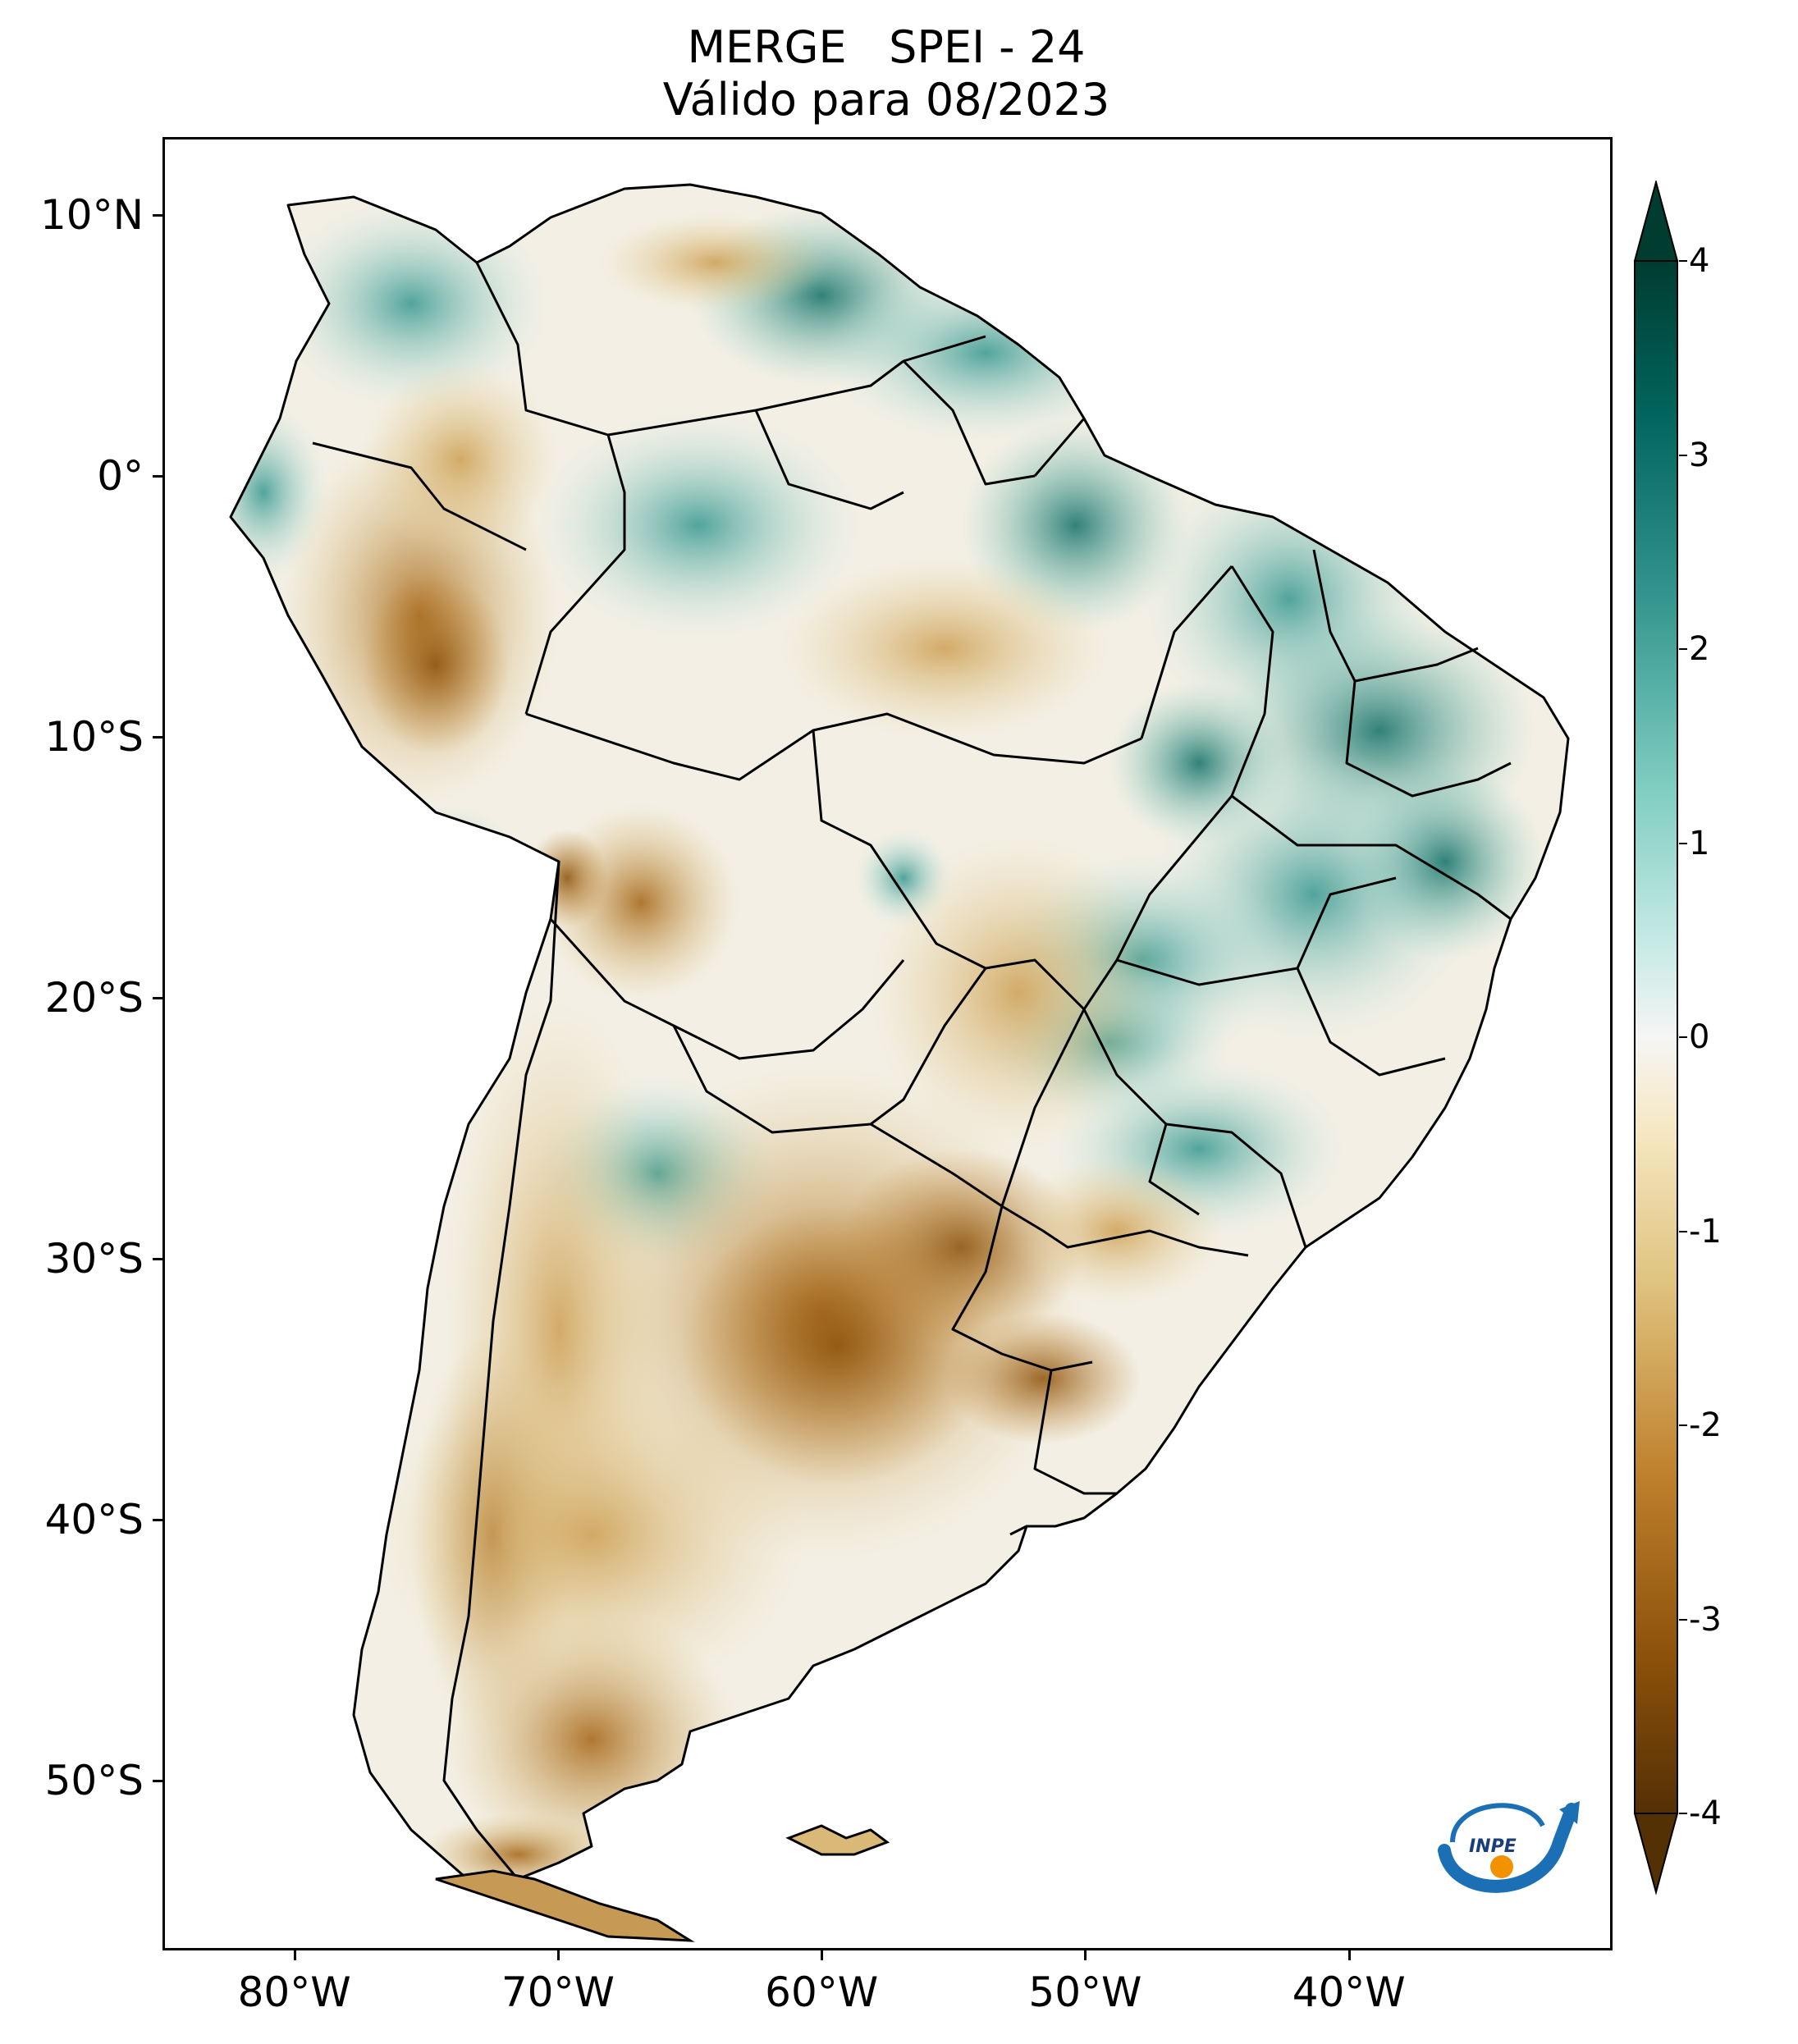  Describe the element at coordinates (120, 476) in the screenshot. I see `lat-tick-label: 0°` at that location.